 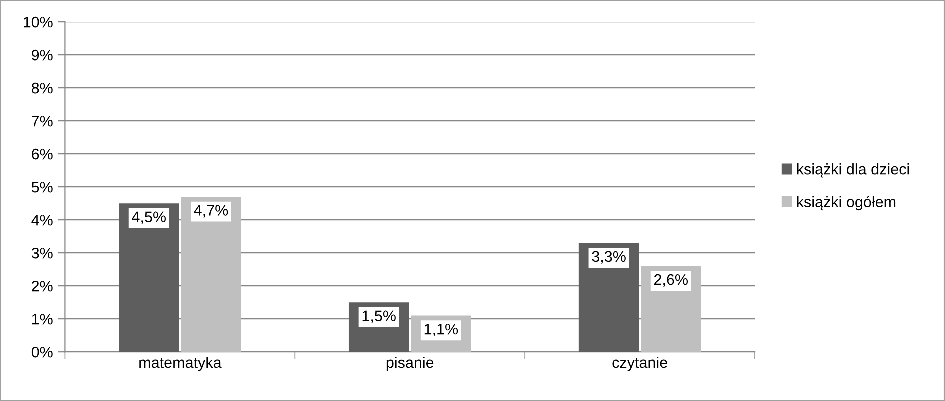 What do you see at coordinates (181, 364) in the screenshot?
I see `x-tick-label: matematyka` at bounding box center [181, 364].